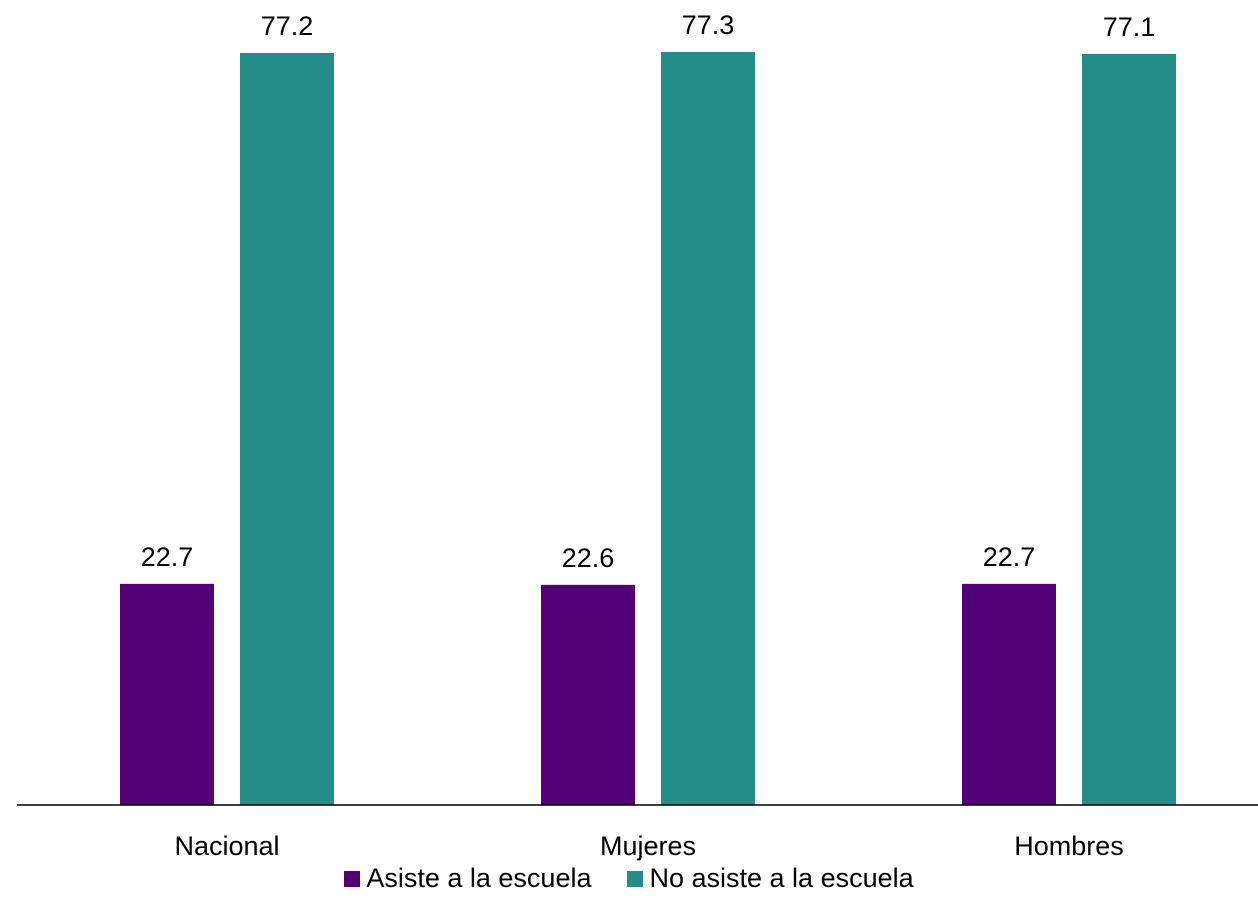 Image resolution: width=1258 pixels, height=918 pixels. What do you see at coordinates (1129, 27) in the screenshot?
I see `value-label-no-asiste-hombres: 77.1` at bounding box center [1129, 27].